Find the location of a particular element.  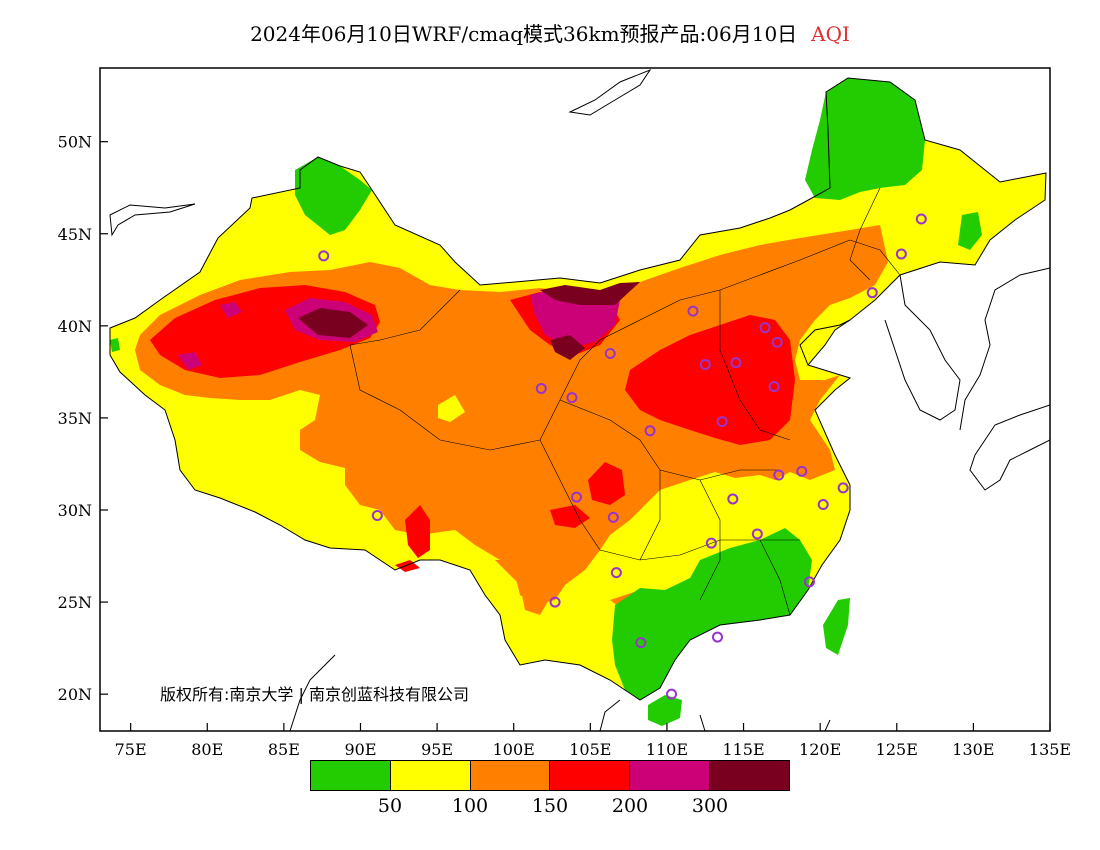

lat-label: 45N is located at coordinates (75, 234).